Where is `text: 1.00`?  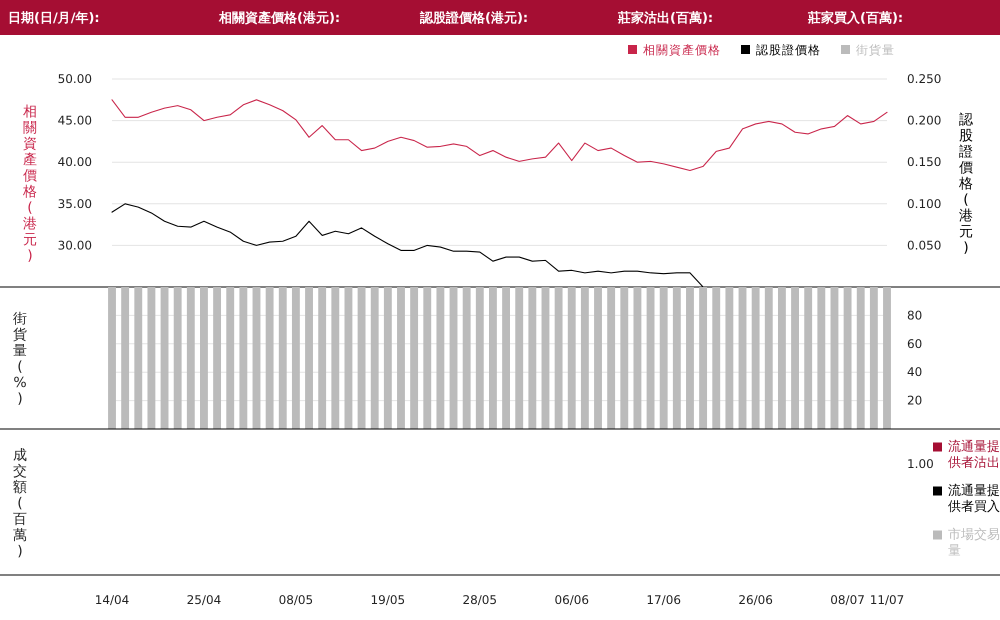
text: 1.00 is located at coordinates (920, 464).